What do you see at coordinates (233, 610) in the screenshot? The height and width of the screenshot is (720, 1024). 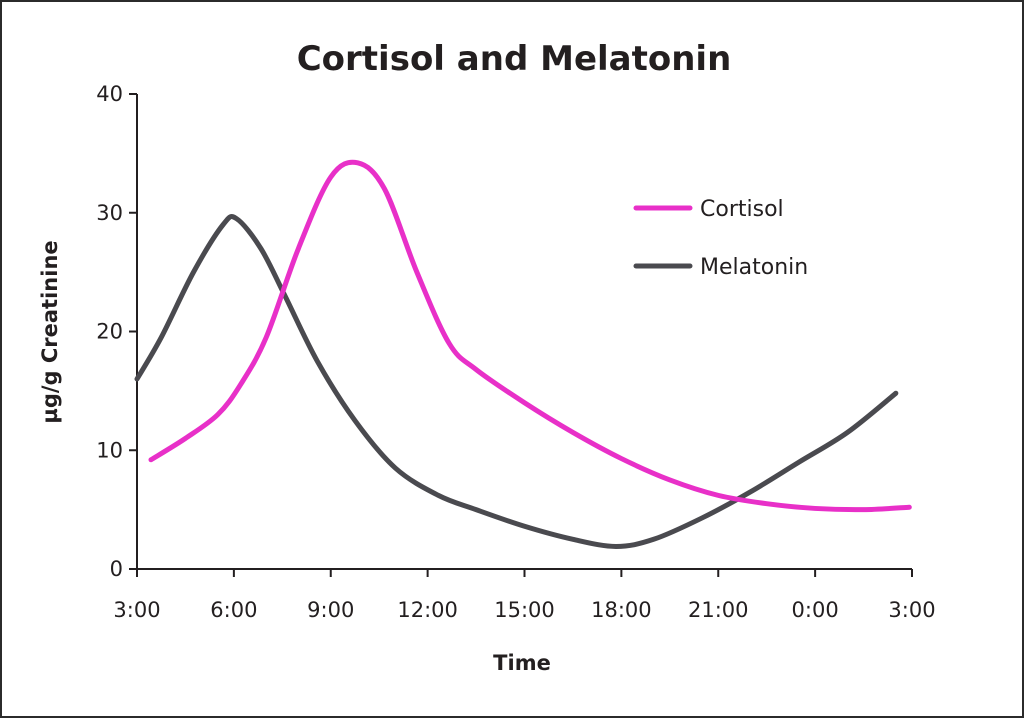 I see `x-tick-label: 6:00` at bounding box center [233, 610].